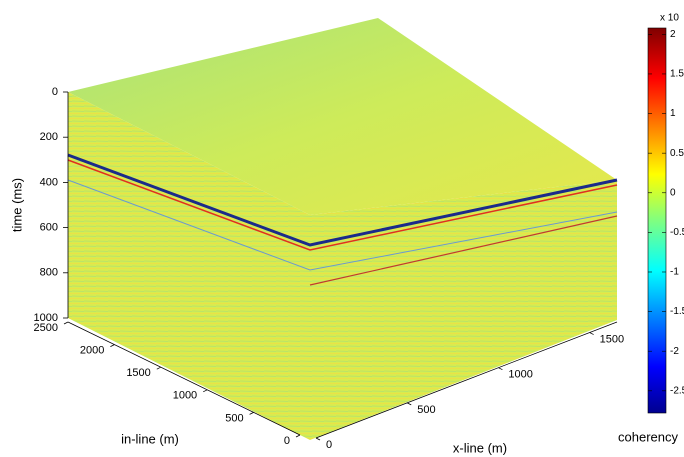 This screenshot has height=457, width=684. Describe the element at coordinates (49, 273) in the screenshot. I see `tick-label: 800` at that location.